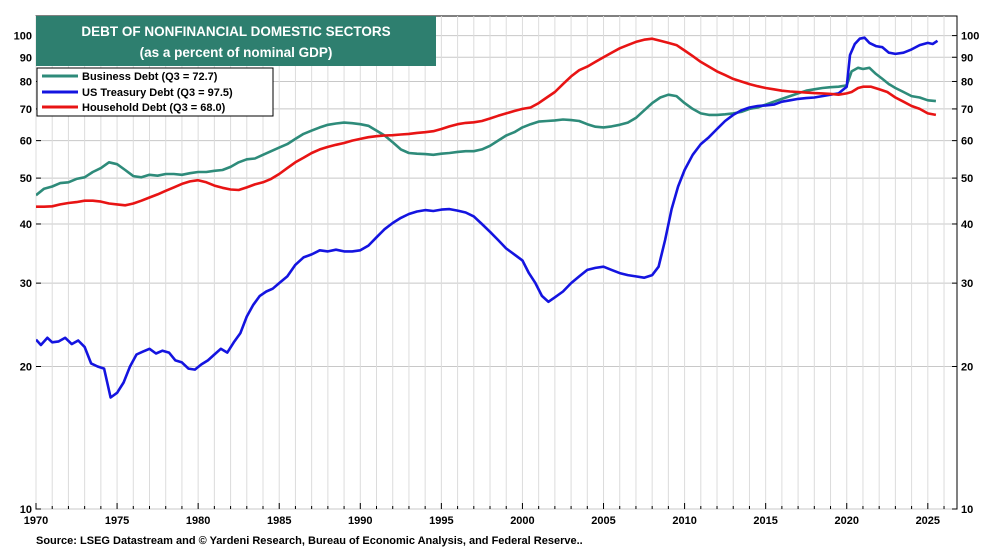 The width and height of the screenshot is (993, 553). What do you see at coordinates (26, 82) in the screenshot?
I see `y-tick-label-left: 80` at bounding box center [26, 82].